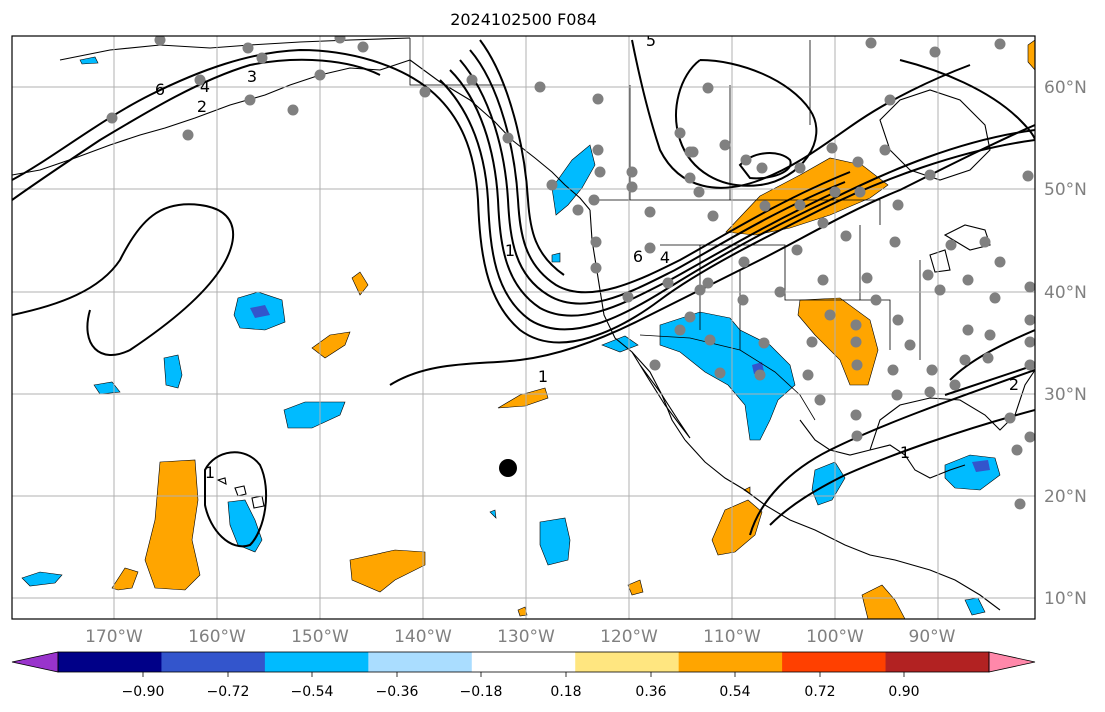 This screenshot has width=1105, height=712. Describe the element at coordinates (508, 468) in the screenshot. I see `forecast-point-marker` at that location.